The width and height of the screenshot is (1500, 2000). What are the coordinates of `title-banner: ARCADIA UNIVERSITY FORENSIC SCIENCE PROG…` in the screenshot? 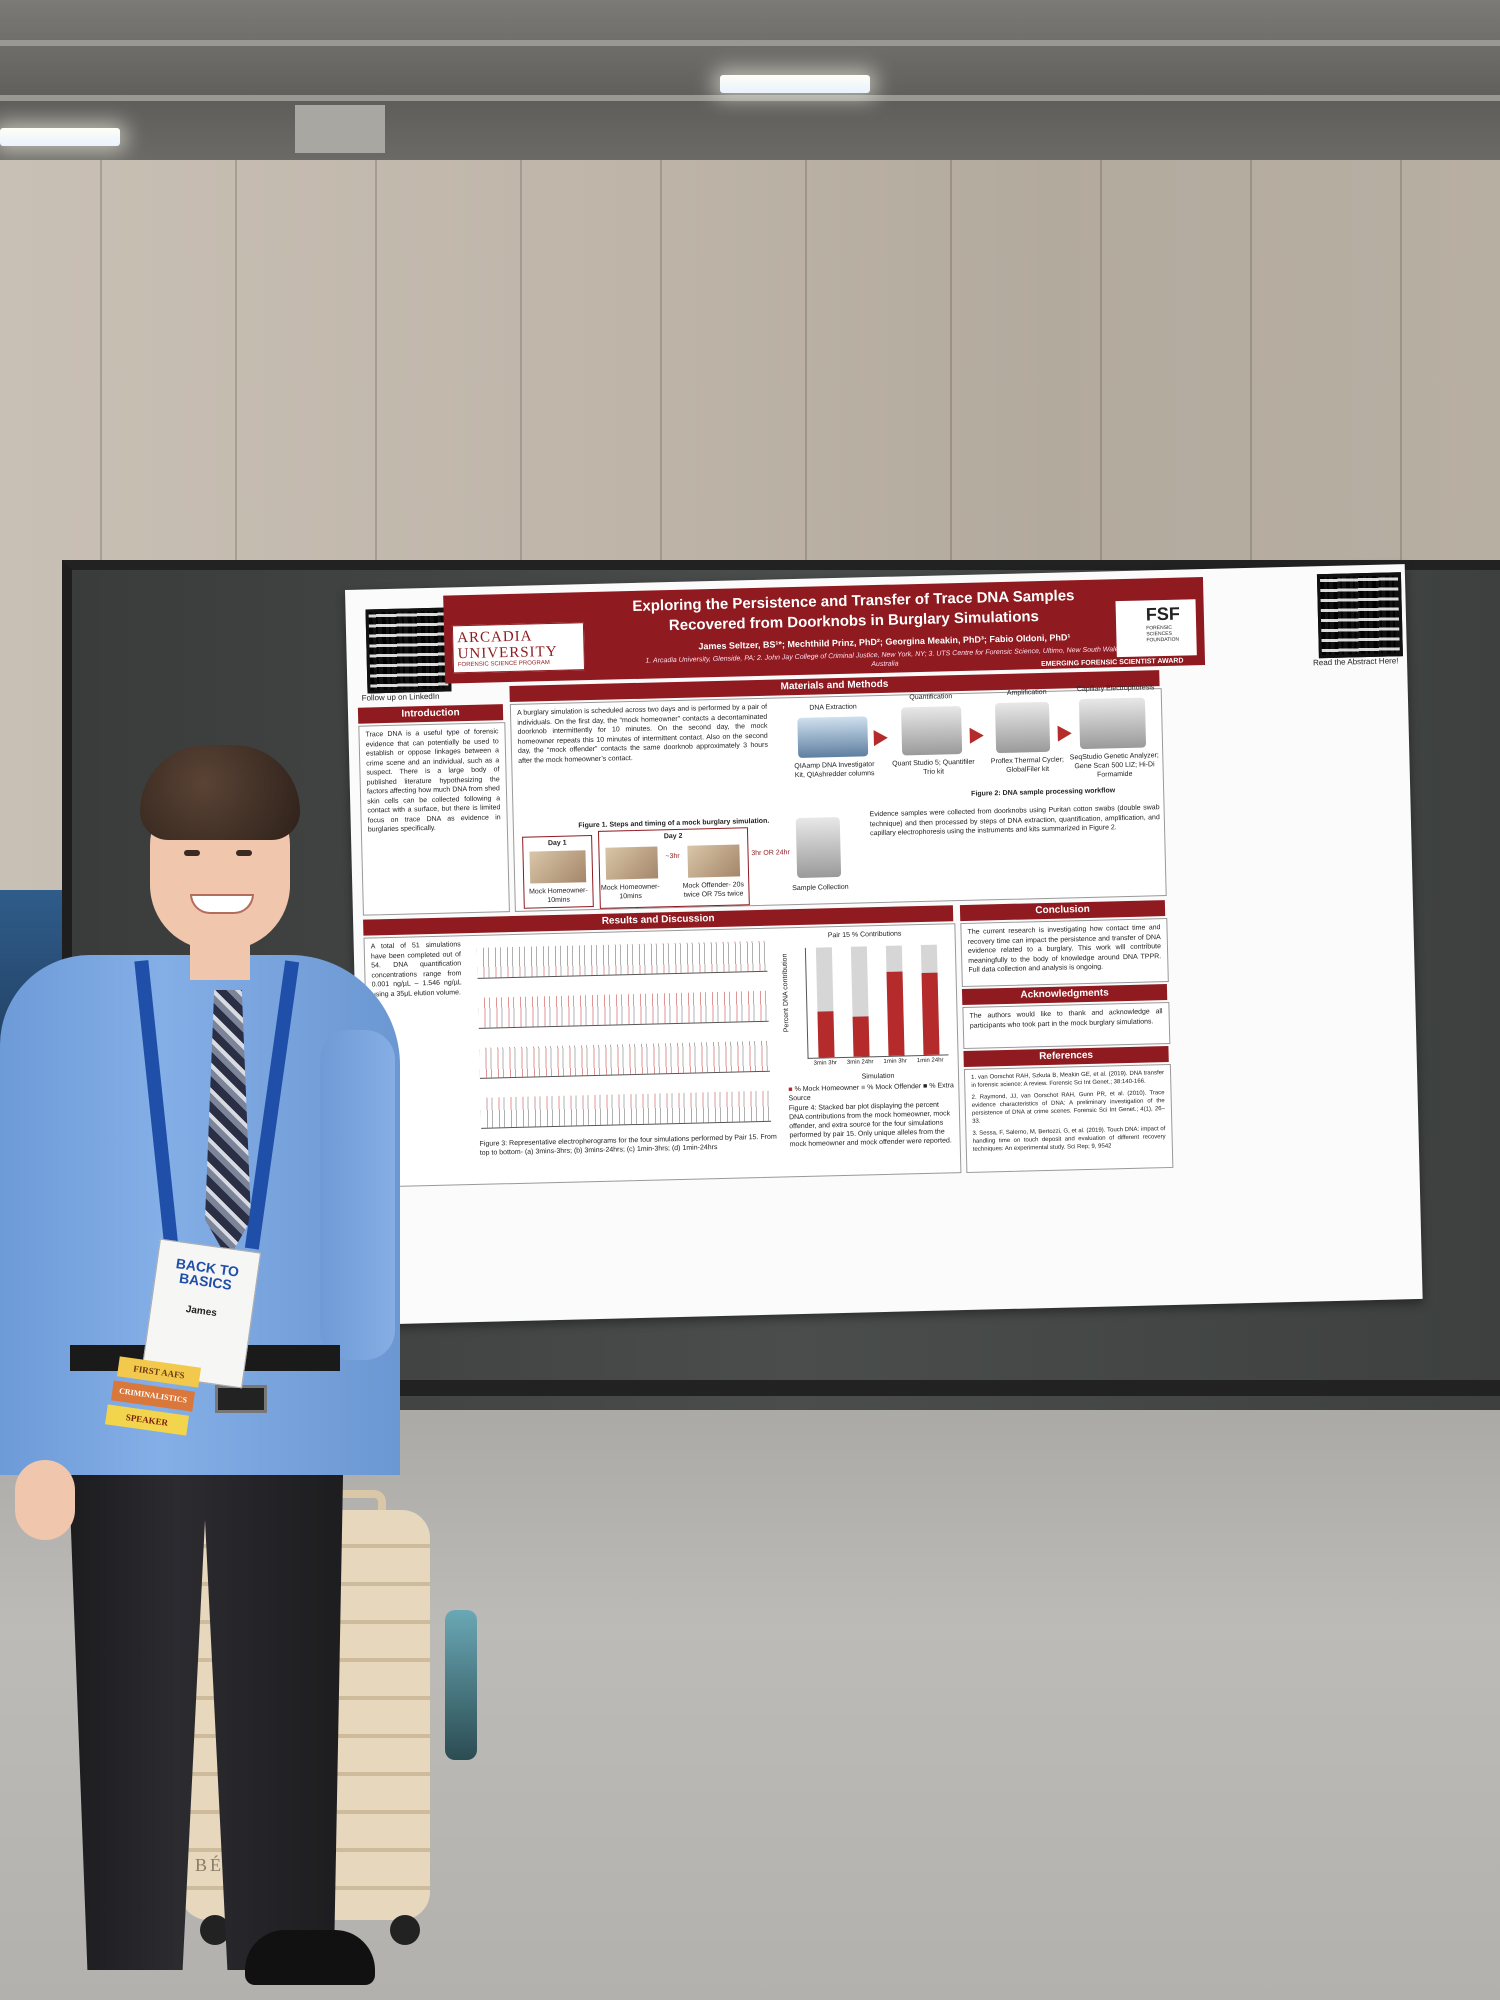 It's located at (824, 630).